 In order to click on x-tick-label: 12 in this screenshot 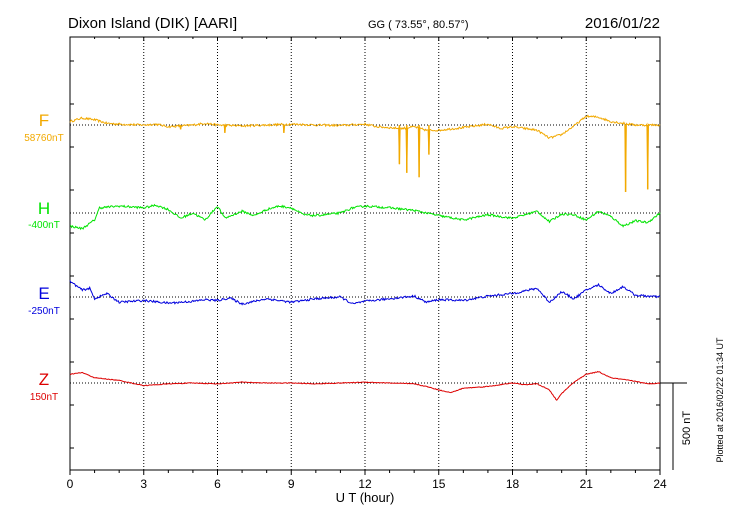, I will do `click(365, 484)`.